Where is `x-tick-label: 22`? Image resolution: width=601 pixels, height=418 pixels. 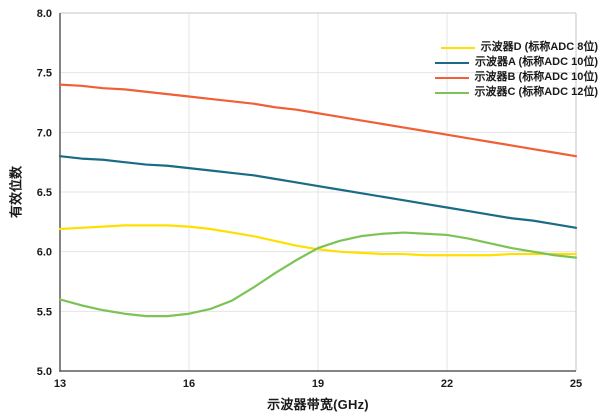
x-tick-label: 22 is located at coordinates (447, 384).